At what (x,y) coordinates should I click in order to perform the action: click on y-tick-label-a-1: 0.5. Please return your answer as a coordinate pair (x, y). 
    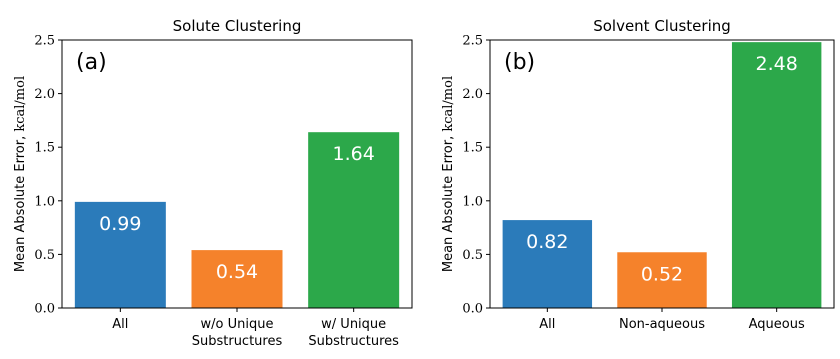
    Looking at the image, I should click on (44, 255).